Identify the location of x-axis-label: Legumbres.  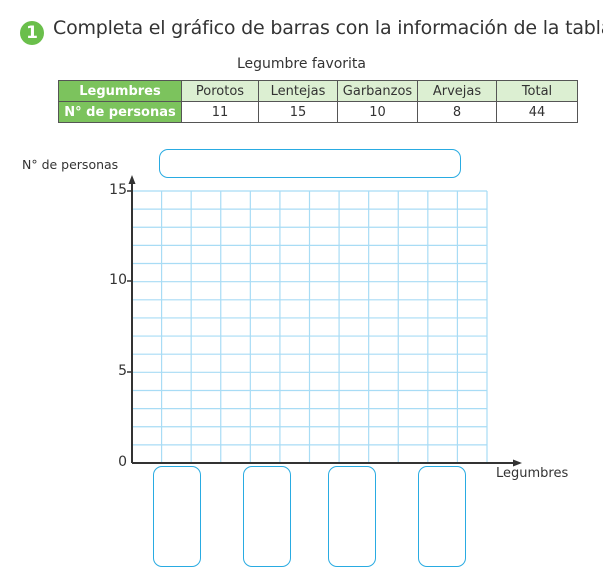
(532, 473).